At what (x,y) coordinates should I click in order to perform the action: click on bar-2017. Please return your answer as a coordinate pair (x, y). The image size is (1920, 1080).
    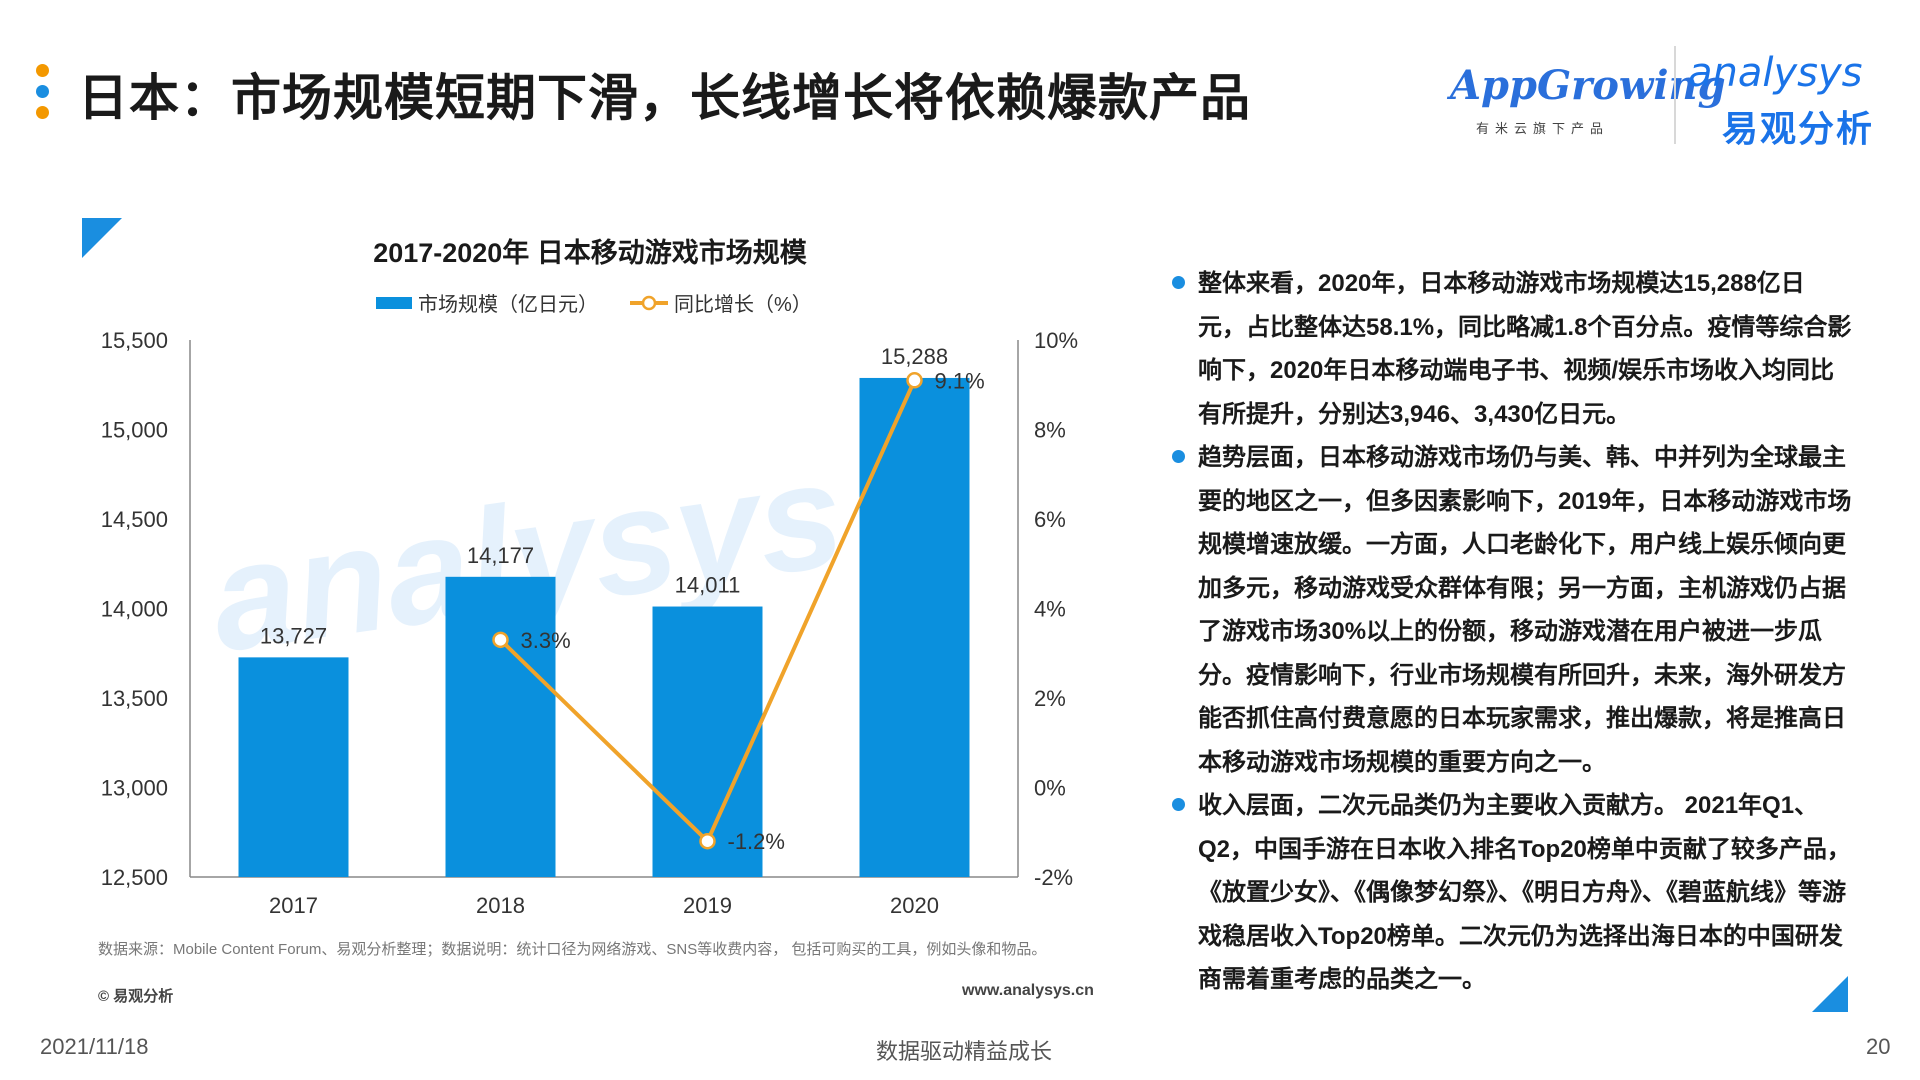
    Looking at the image, I should click on (293, 767).